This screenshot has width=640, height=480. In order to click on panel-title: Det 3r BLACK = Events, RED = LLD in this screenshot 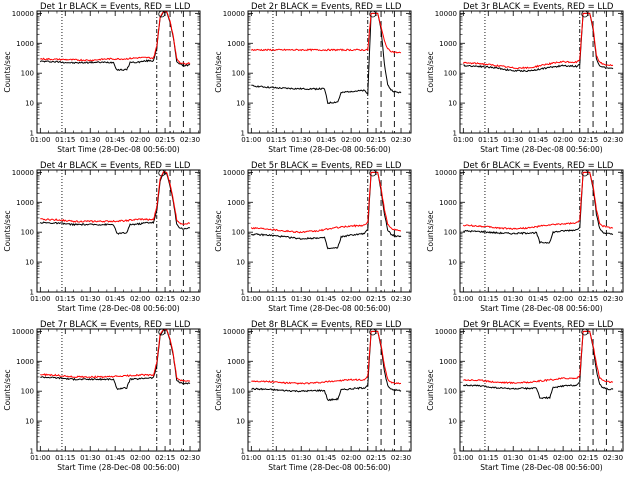, I will do `click(538, 7)`.